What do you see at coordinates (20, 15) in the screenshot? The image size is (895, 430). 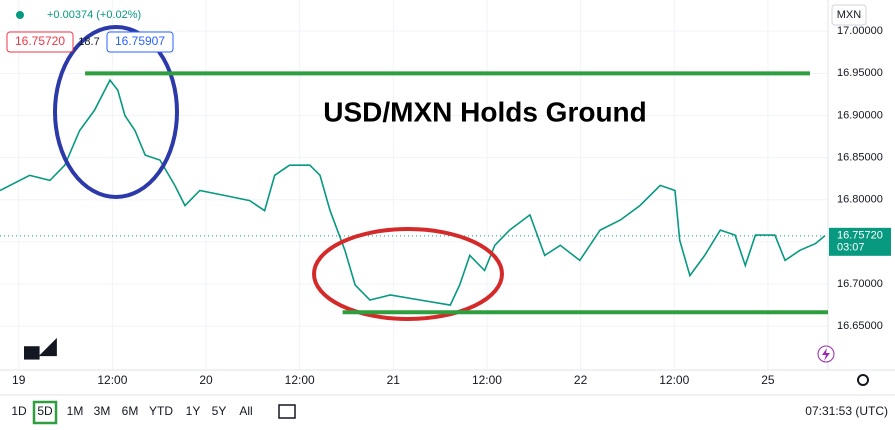 I see `status-dot` at bounding box center [20, 15].